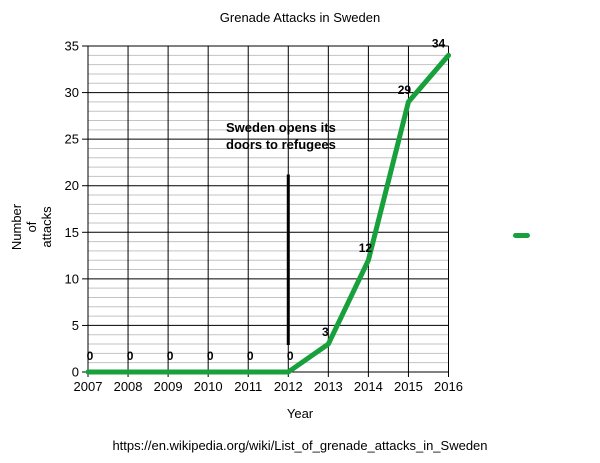 The image size is (600, 463). What do you see at coordinates (128, 386) in the screenshot?
I see `x-tick-label: 2008` at bounding box center [128, 386].